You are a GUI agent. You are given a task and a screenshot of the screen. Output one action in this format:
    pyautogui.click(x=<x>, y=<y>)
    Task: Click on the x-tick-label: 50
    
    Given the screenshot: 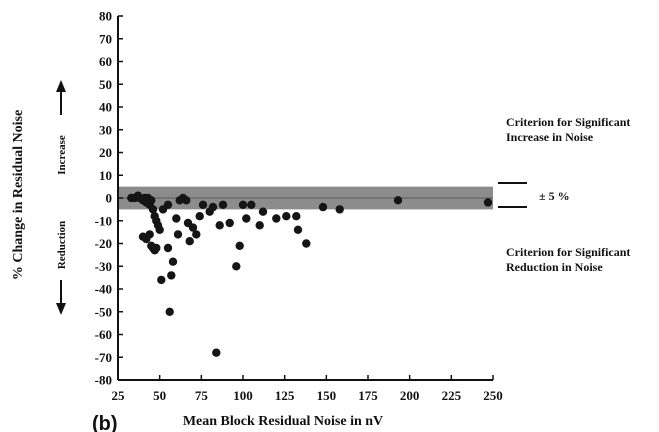 What is the action you would take?
    pyautogui.click(x=159, y=395)
    